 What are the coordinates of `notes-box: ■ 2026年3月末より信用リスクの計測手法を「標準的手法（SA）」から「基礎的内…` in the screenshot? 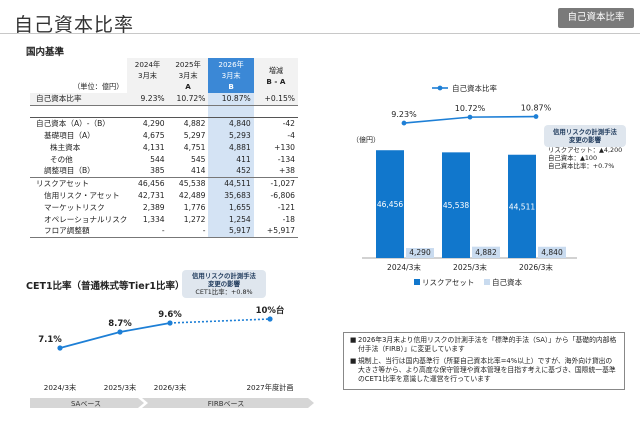 It's located at (484, 361).